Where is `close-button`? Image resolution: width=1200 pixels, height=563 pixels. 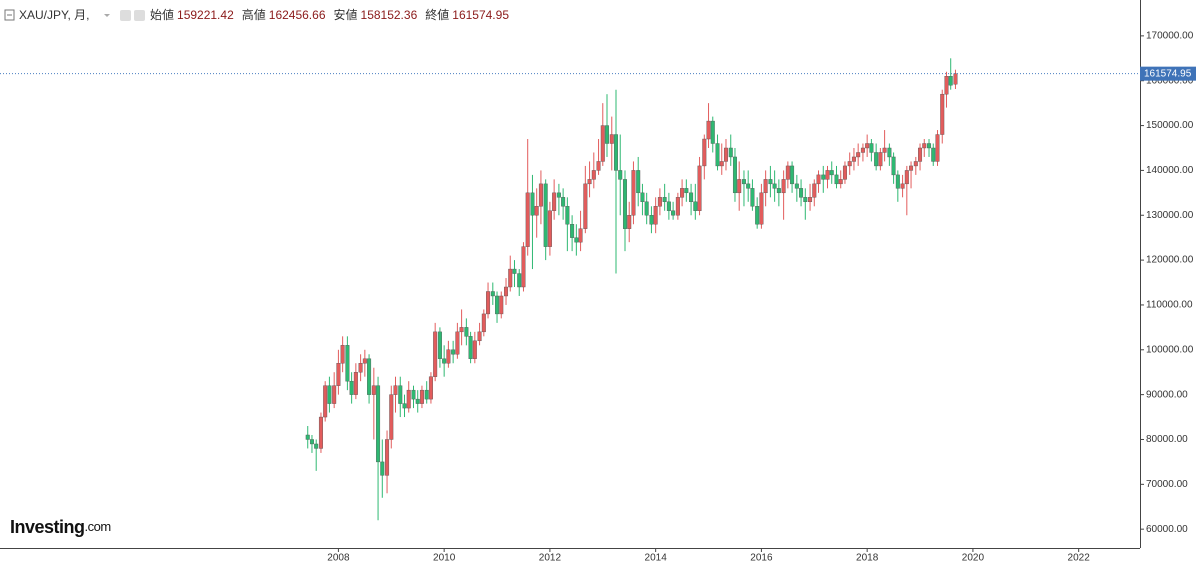 close-button is located at coordinates (139, 15).